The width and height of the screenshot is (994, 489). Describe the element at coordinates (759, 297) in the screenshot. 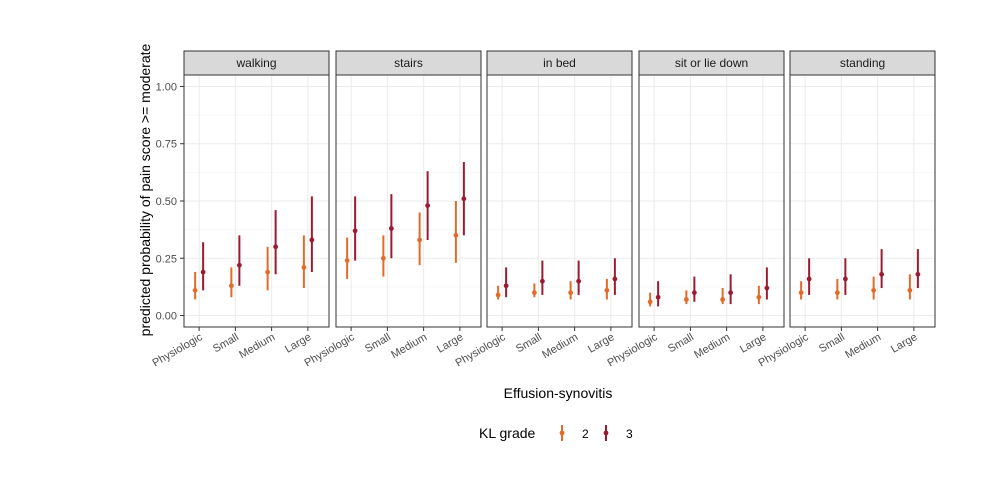

I see `data-point-sit-or-lie-down-kl2-large` at that location.